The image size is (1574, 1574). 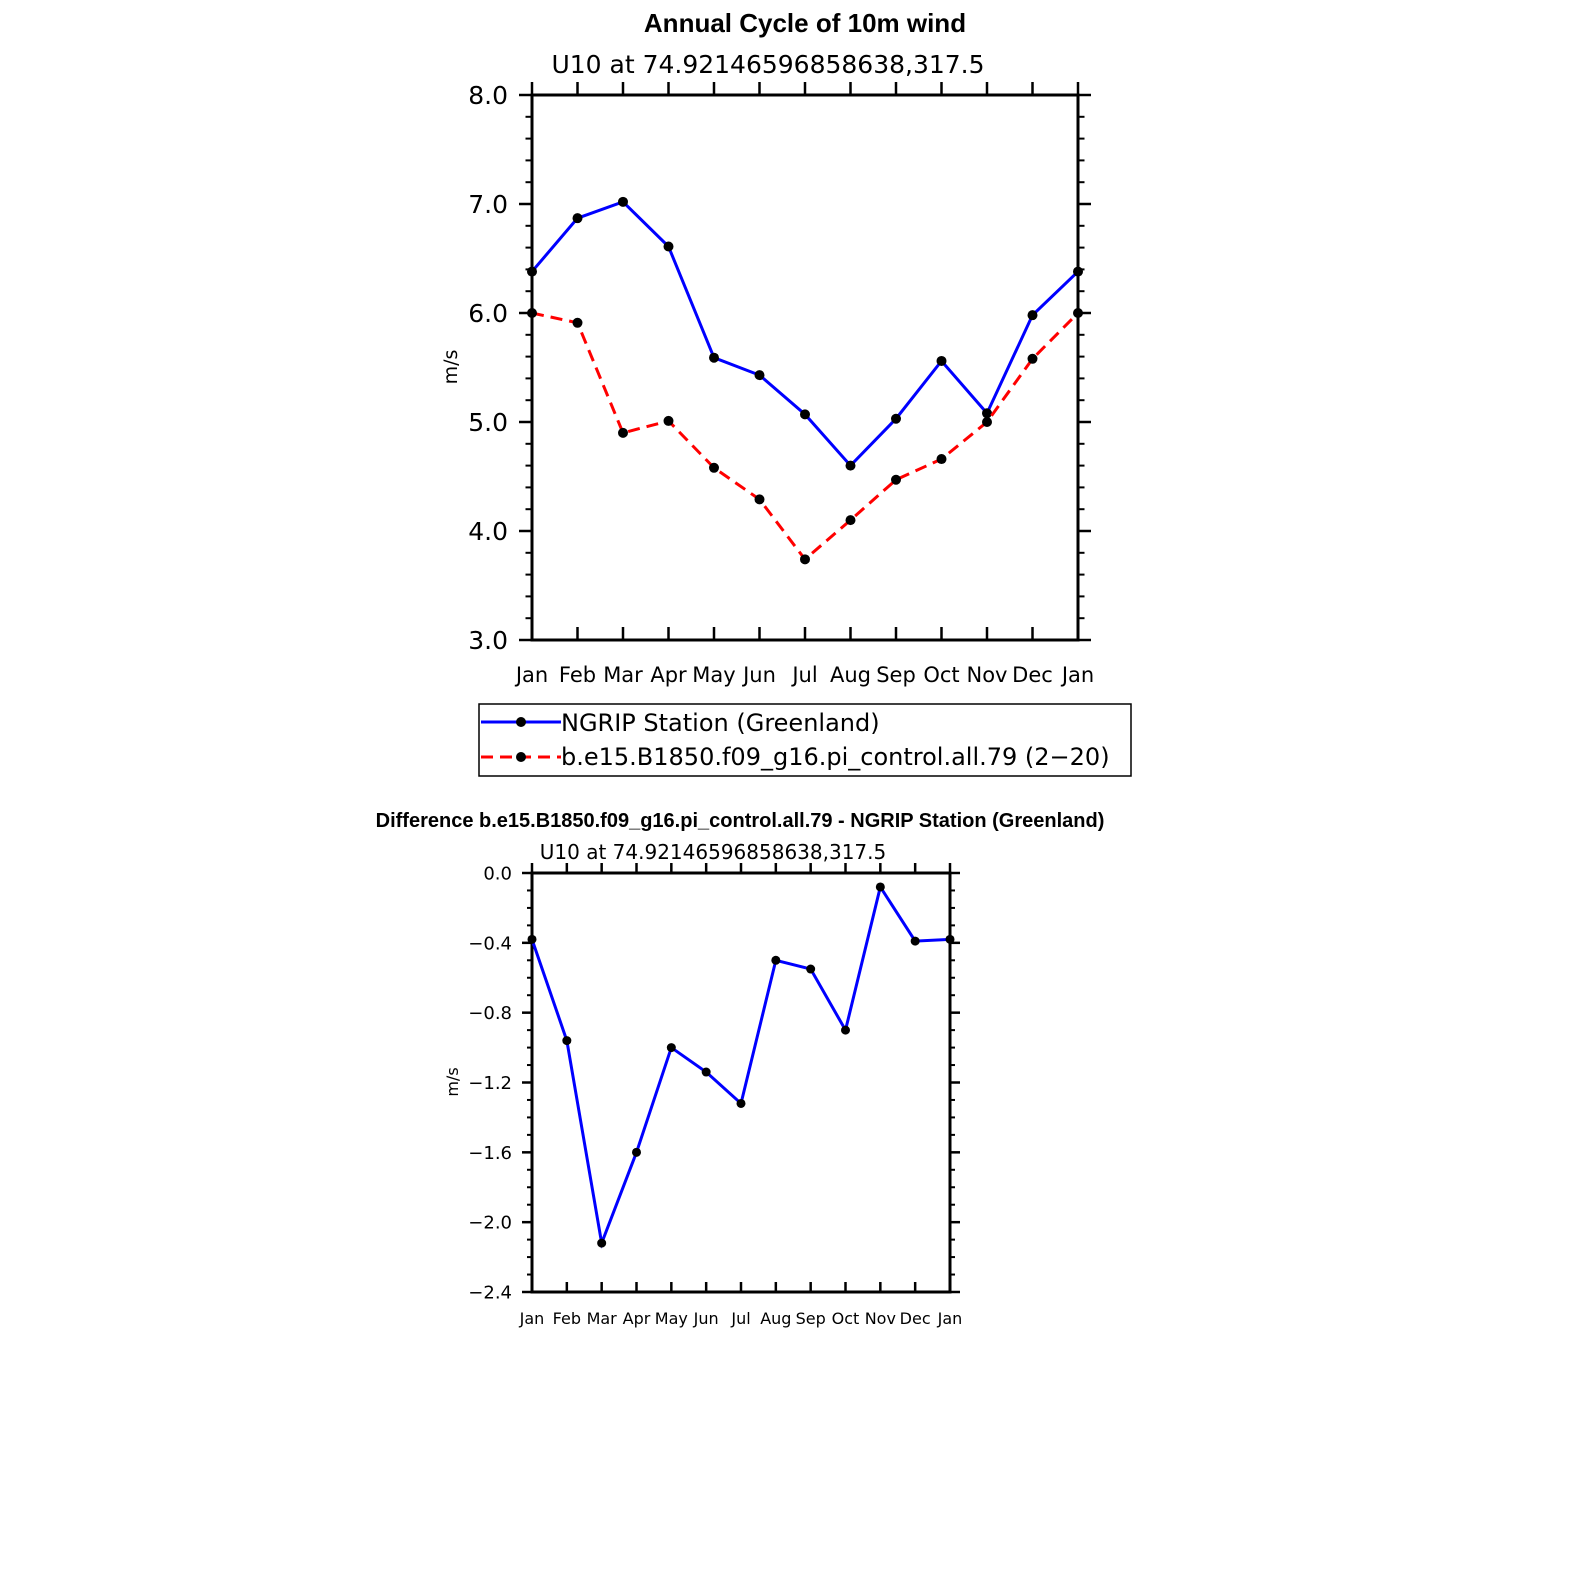 I want to click on top-xtick-label: May, so click(x=713, y=675).